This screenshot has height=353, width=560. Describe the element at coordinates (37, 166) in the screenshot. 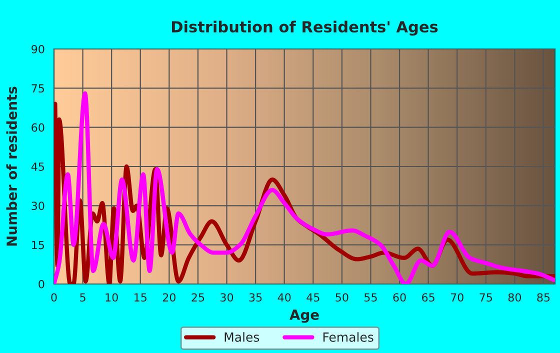

I see `y-tick-label: 45` at that location.